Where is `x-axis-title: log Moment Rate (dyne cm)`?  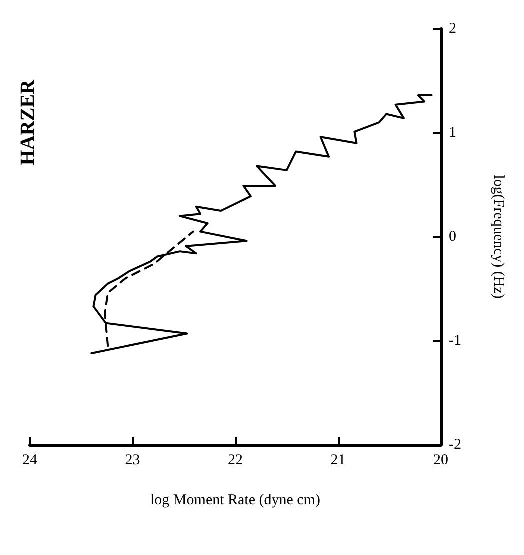 x-axis-title: log Moment Rate (dyne cm) is located at coordinates (235, 500).